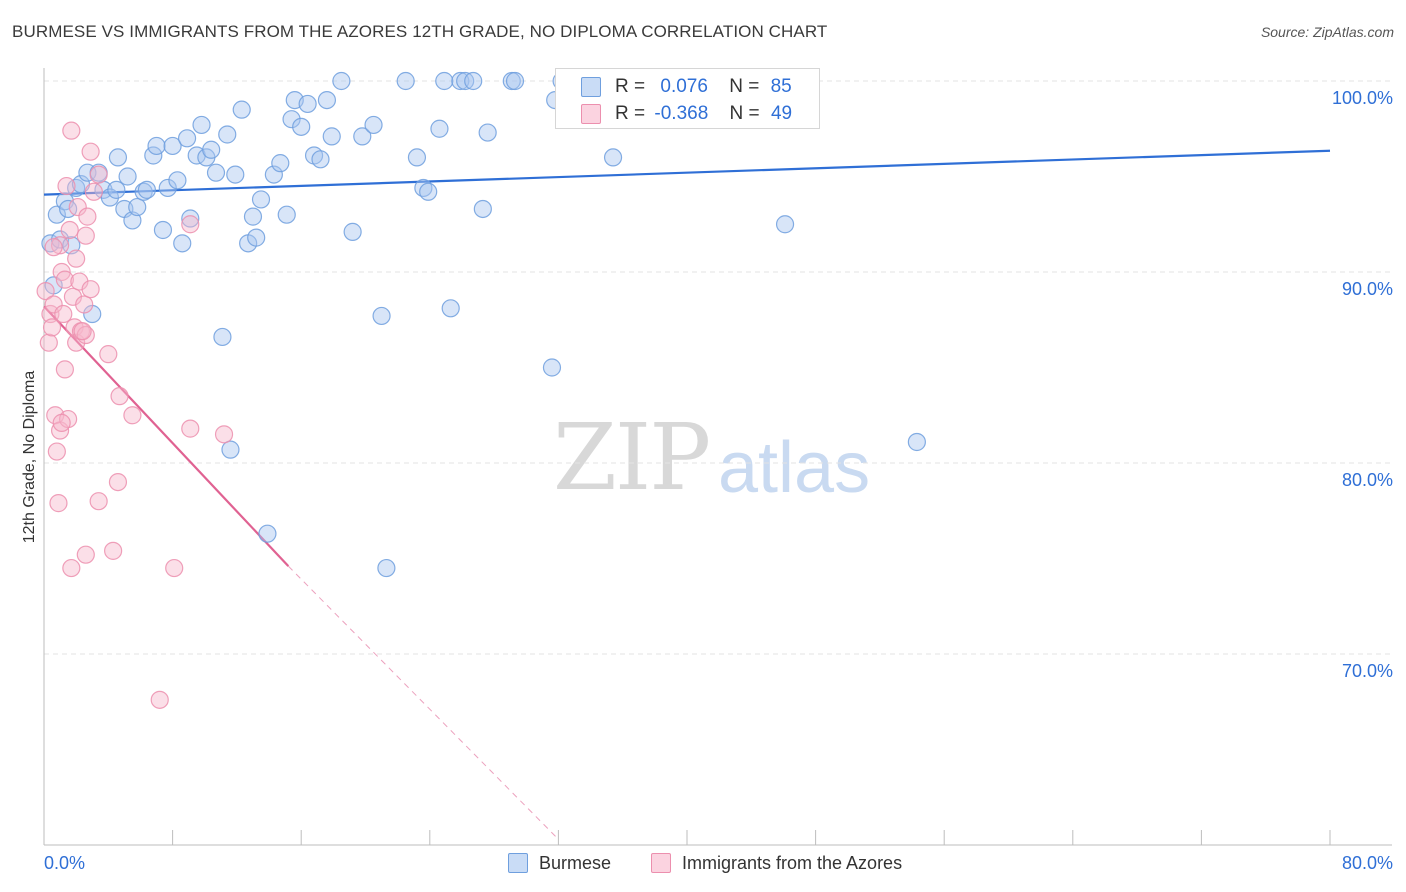 This screenshot has height=892, width=1406. Describe the element at coordinates (794, 468) in the screenshot. I see `watermark-atlas: atlas` at that location.